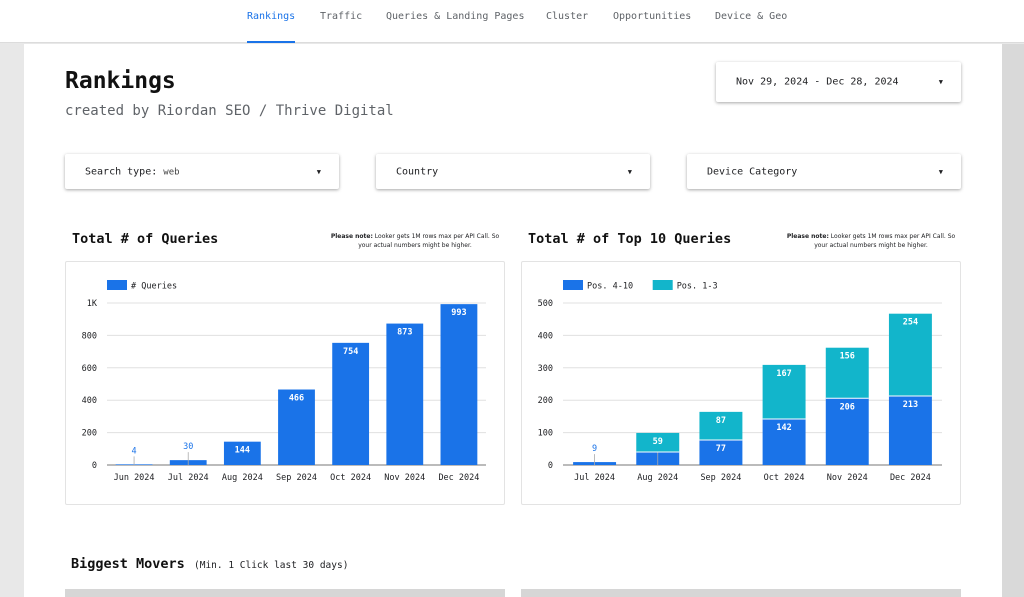 This screenshot has height=597, width=1024. I want to click on tab-label: Cluster, so click(567, 16).